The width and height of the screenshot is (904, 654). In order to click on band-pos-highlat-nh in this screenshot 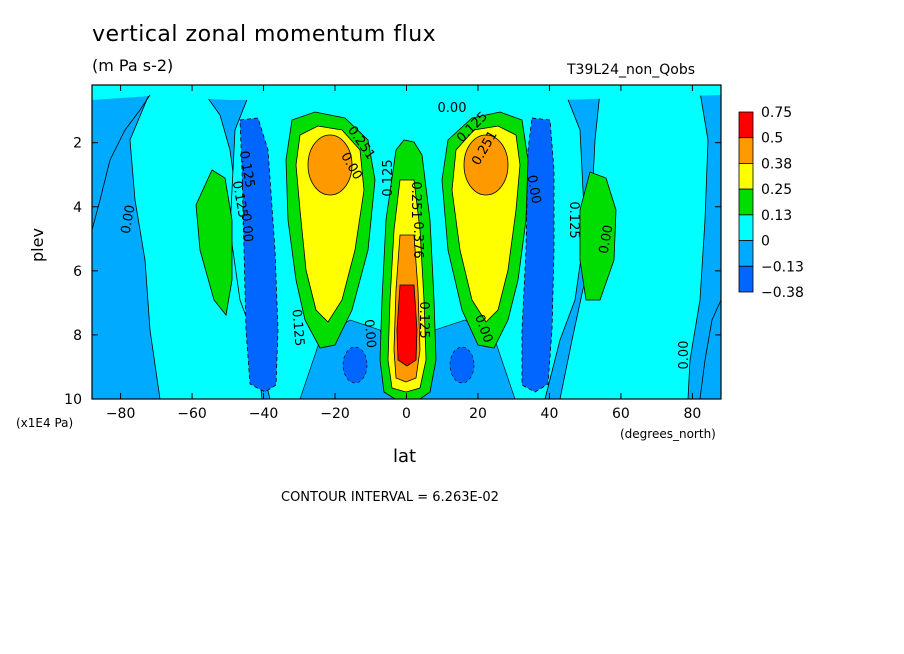, I will do `click(598, 236)`.